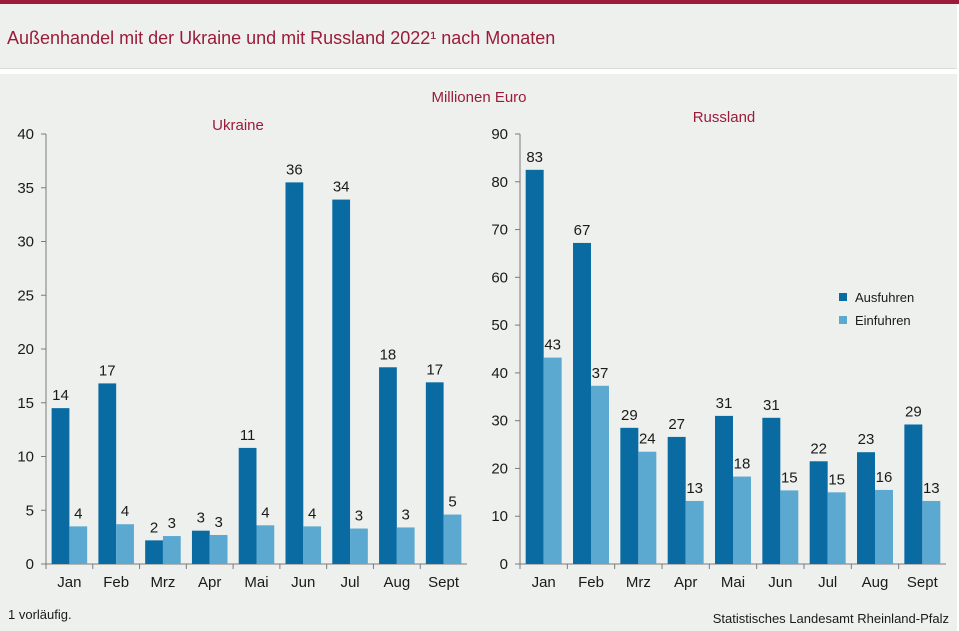 The width and height of the screenshot is (959, 631). I want to click on chart1-y-tick-label: 60, so click(499, 277).